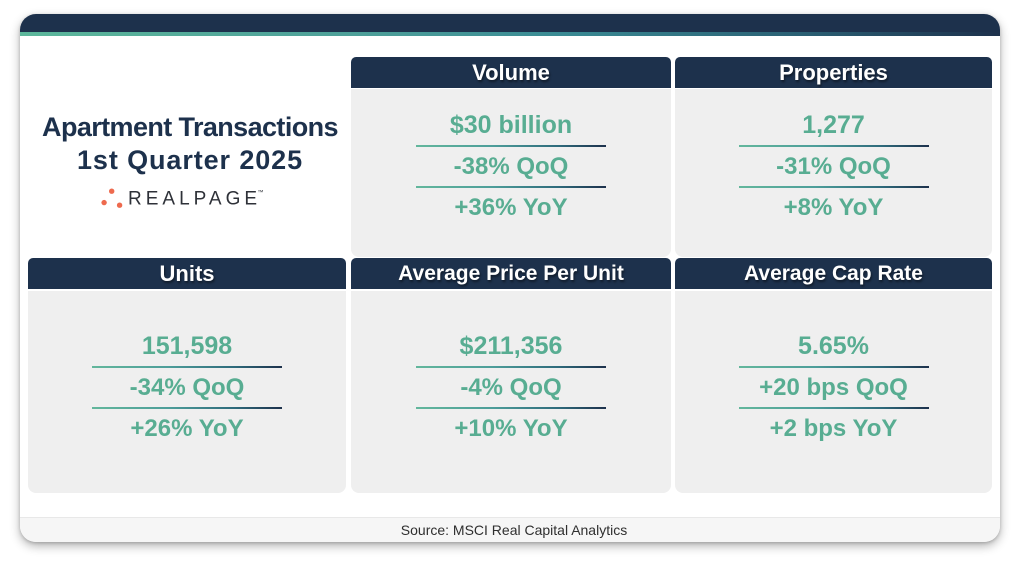 Image resolution: width=1020 pixels, height=561 pixels. What do you see at coordinates (261, 192) in the screenshot?
I see `svg-text: ™` at bounding box center [261, 192].